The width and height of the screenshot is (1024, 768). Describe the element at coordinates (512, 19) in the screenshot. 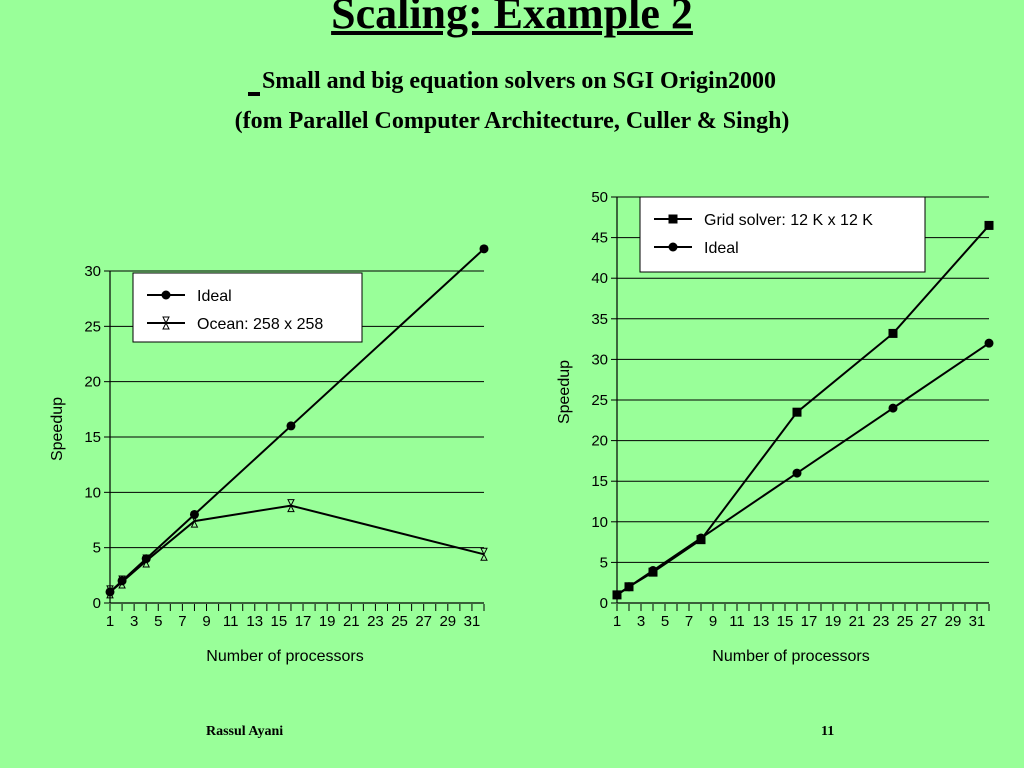

I see `slide-title: Scaling: Example 2` at that location.